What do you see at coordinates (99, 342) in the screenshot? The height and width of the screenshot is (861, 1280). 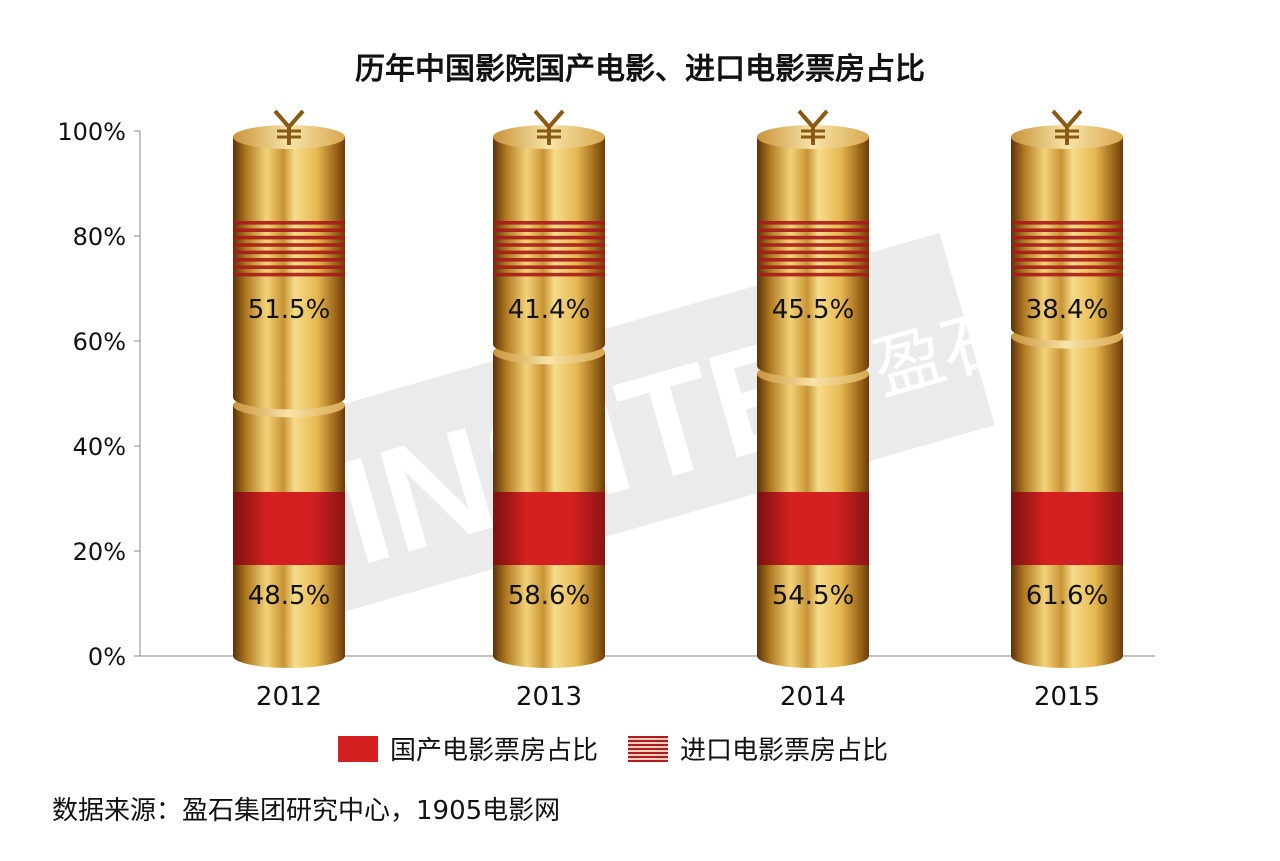 I see `y-tick-label: 60%` at bounding box center [99, 342].